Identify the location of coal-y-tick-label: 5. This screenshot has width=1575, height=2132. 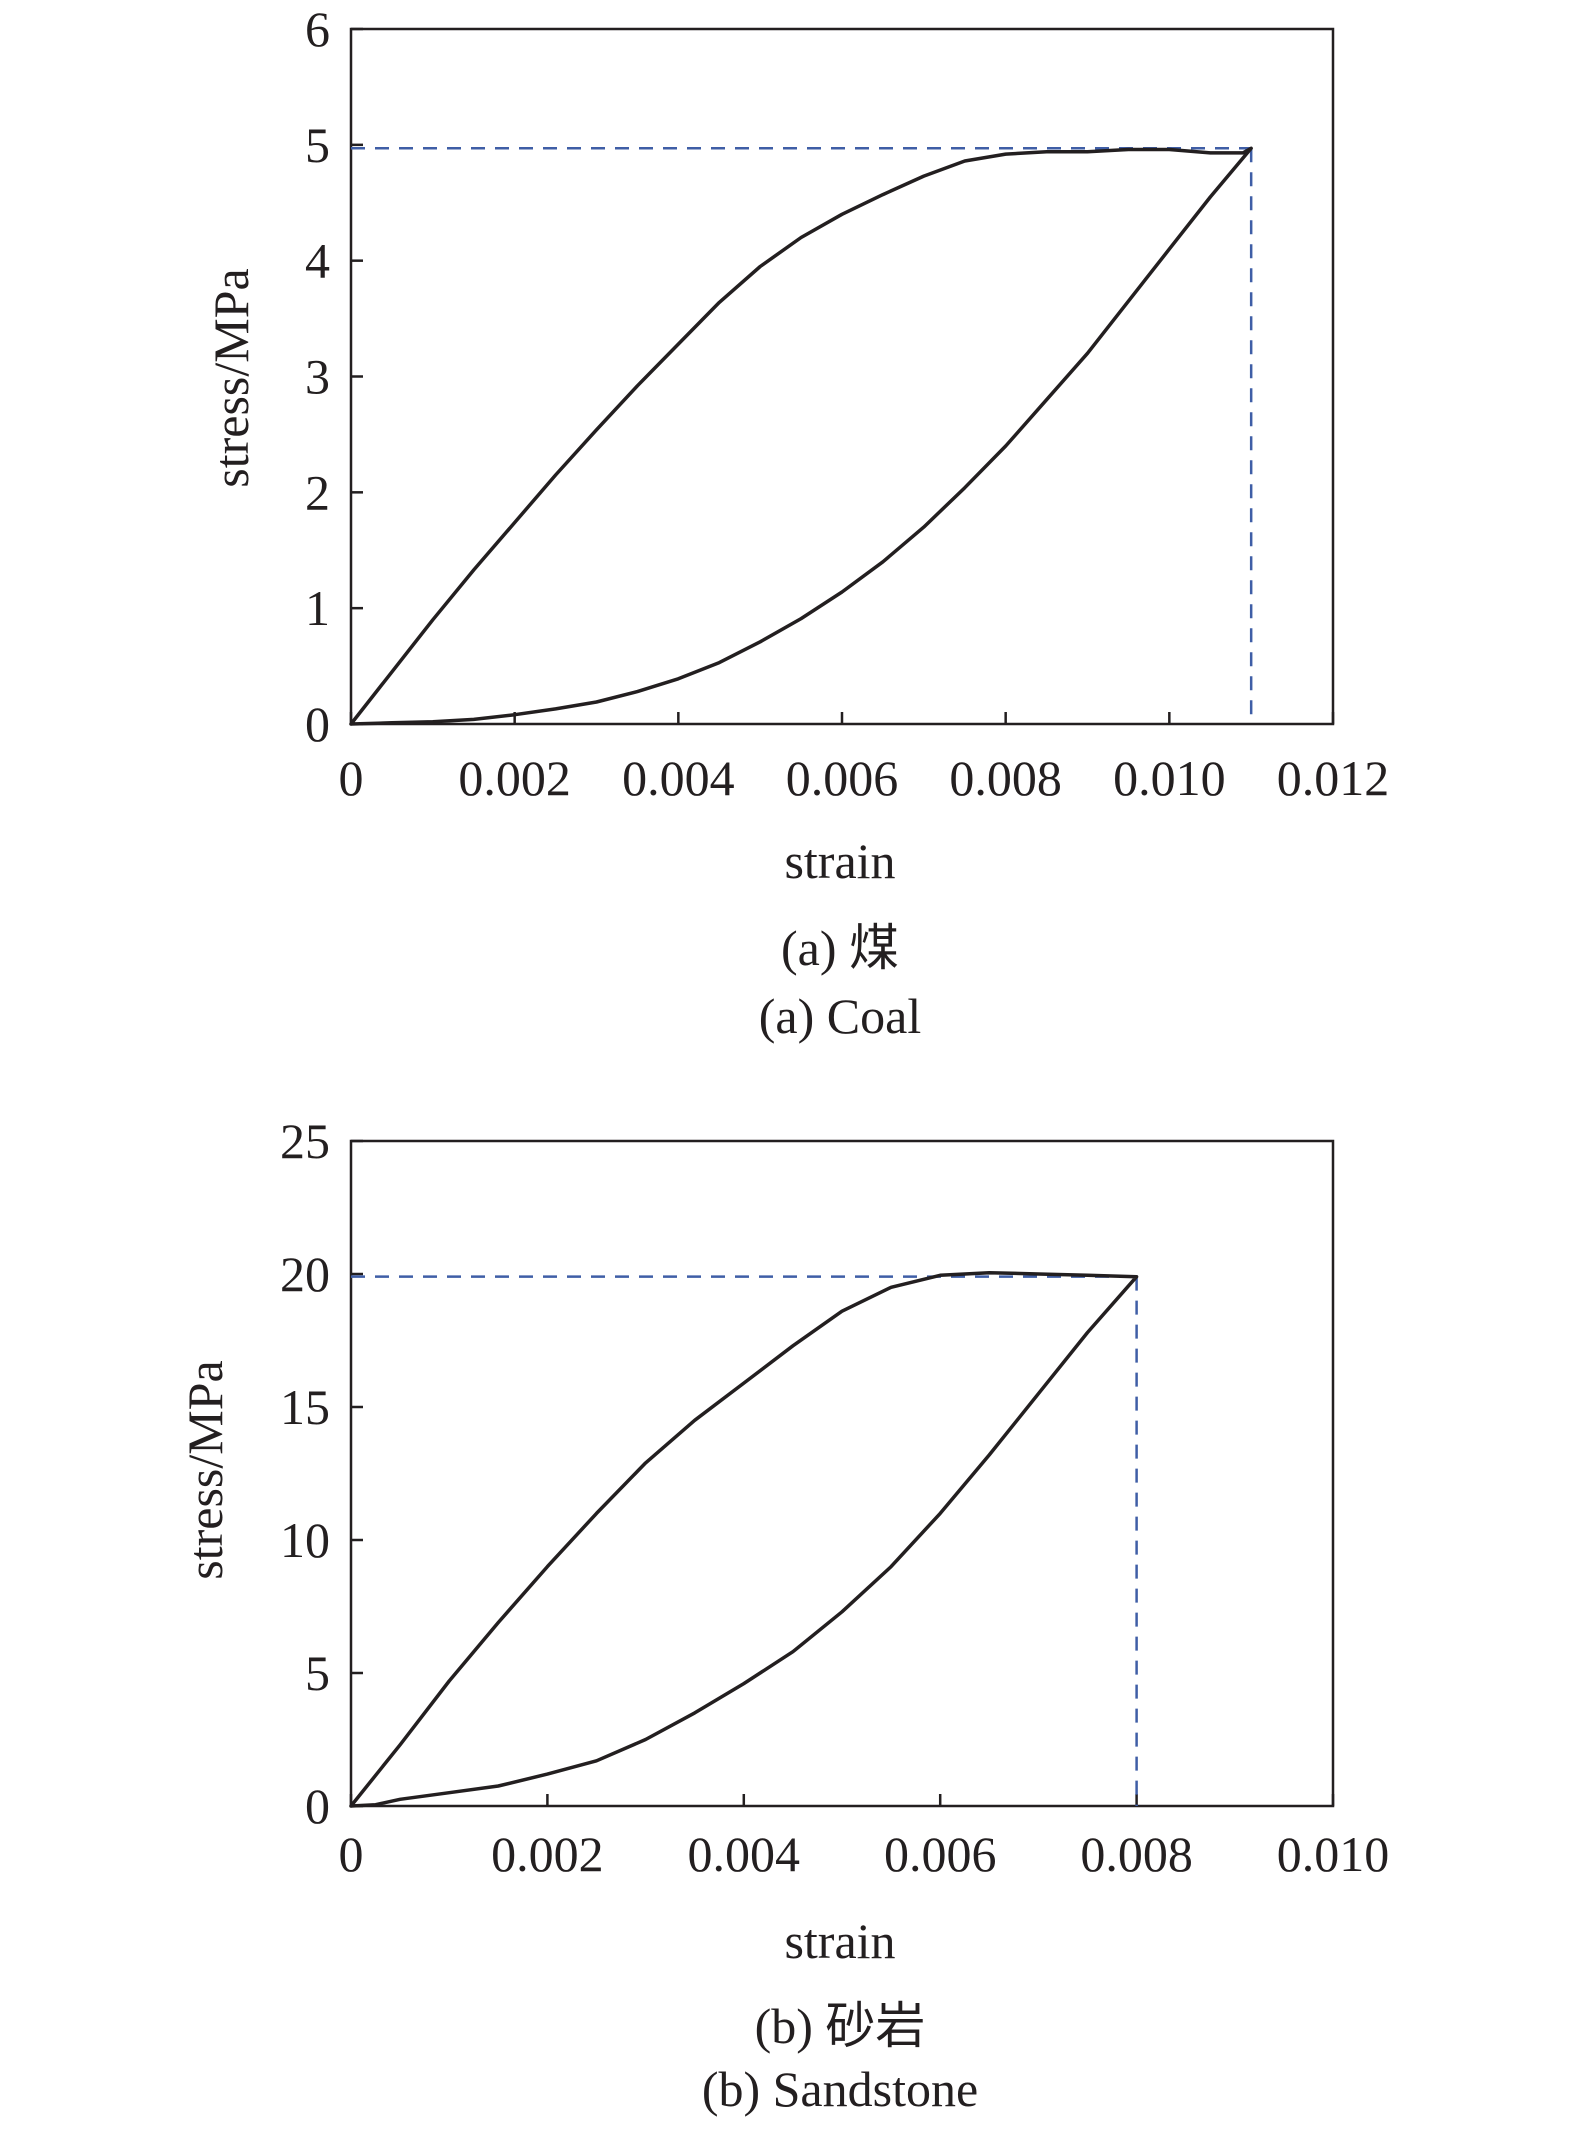
(317, 145).